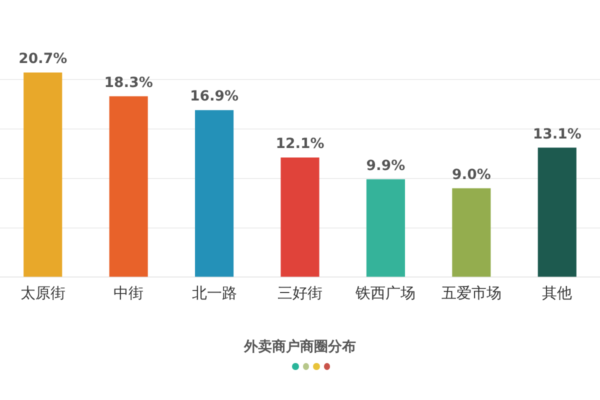 The height and width of the screenshot is (400, 600). I want to click on x-tick-label: 北一路, so click(214, 293).